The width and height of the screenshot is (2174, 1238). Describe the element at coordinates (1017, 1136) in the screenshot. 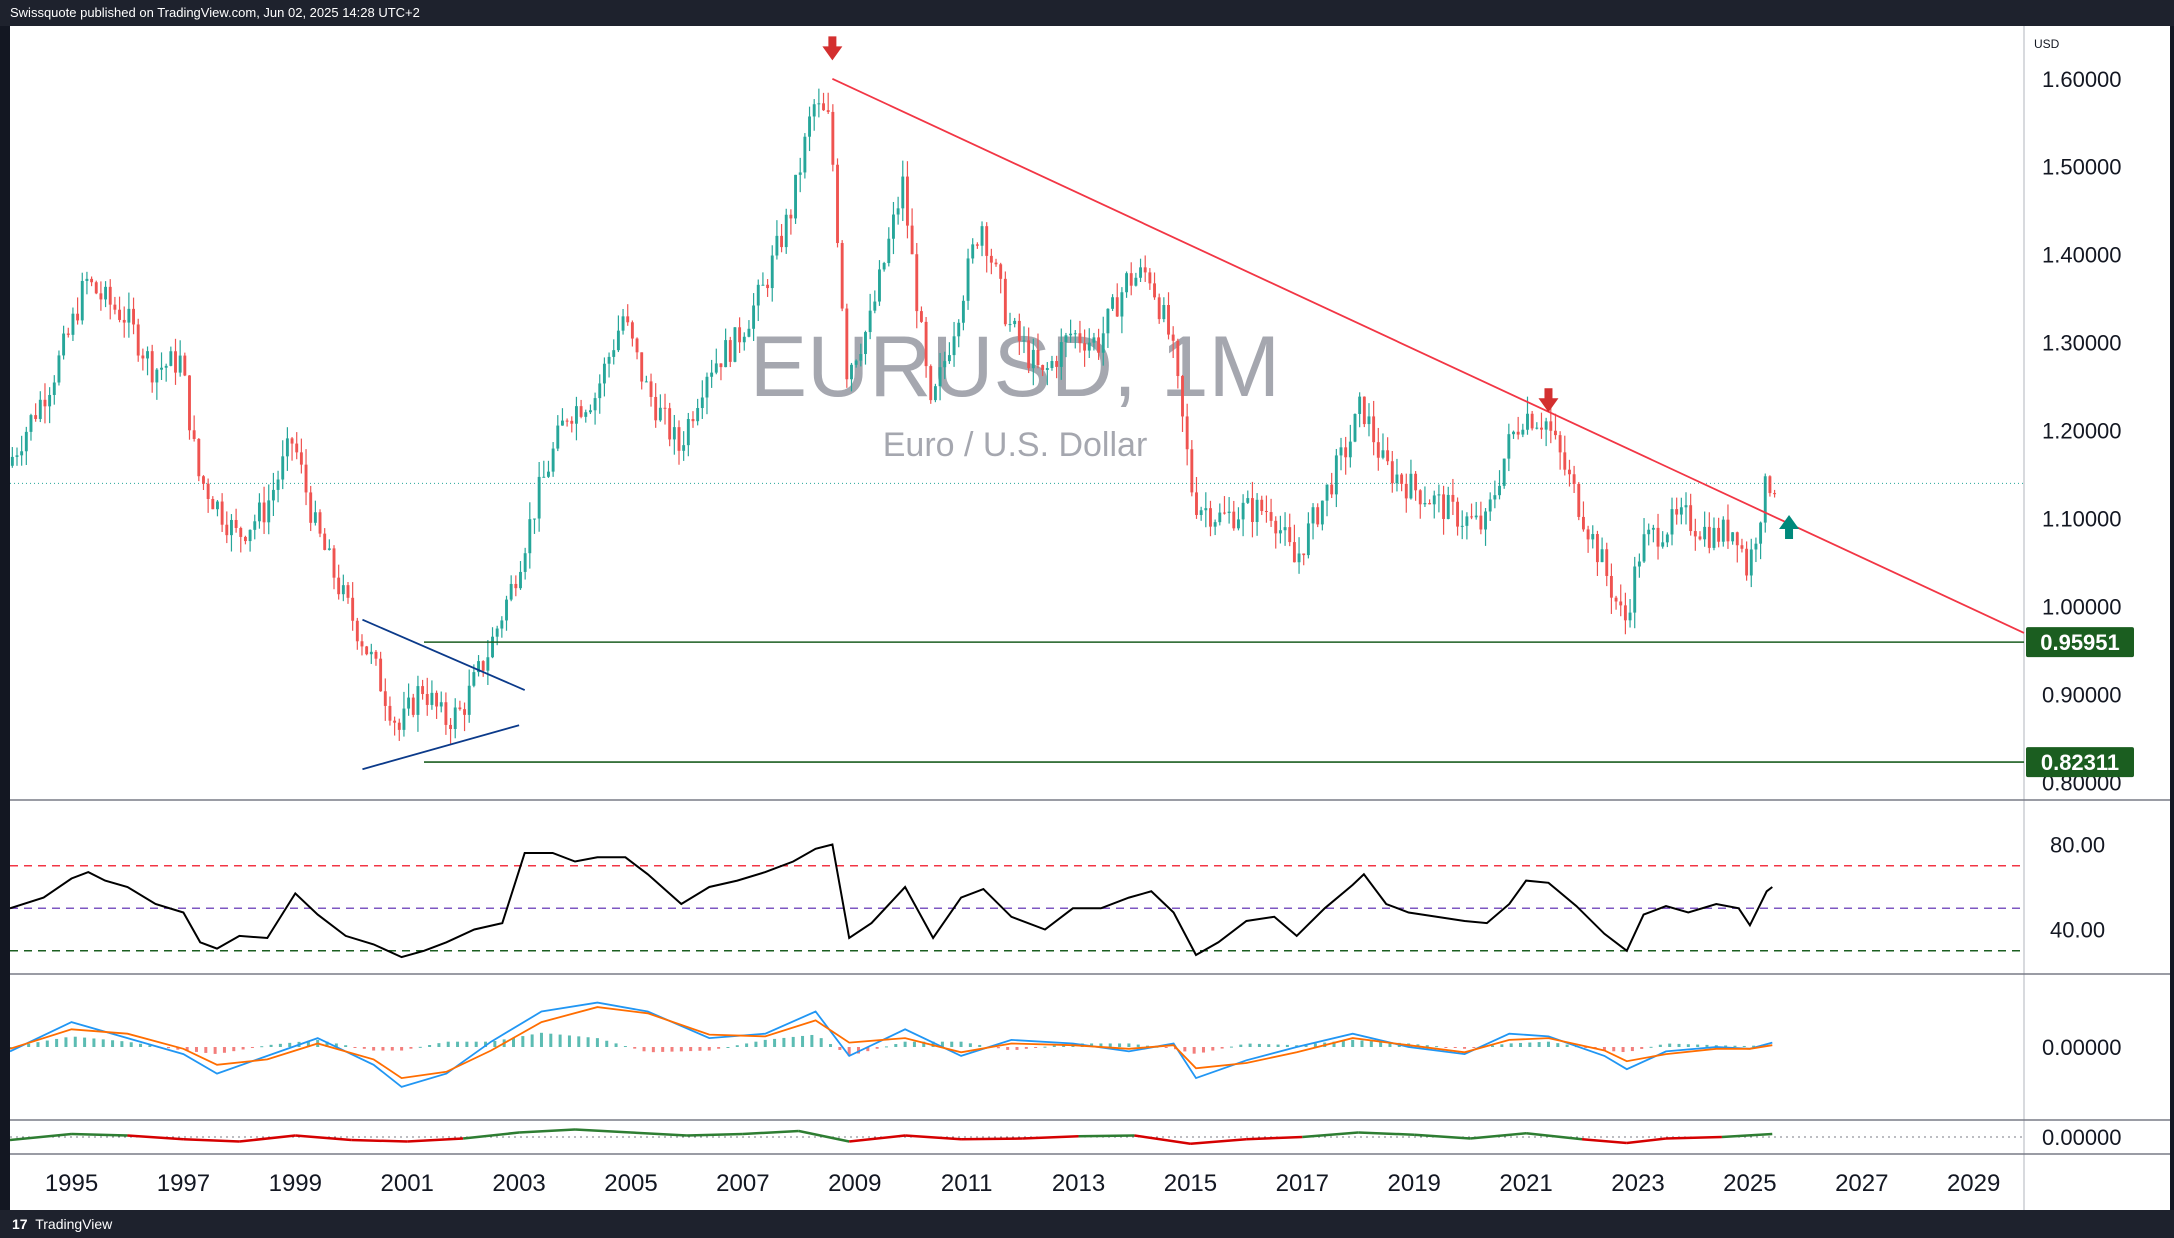

I see `oscillator-pane` at that location.